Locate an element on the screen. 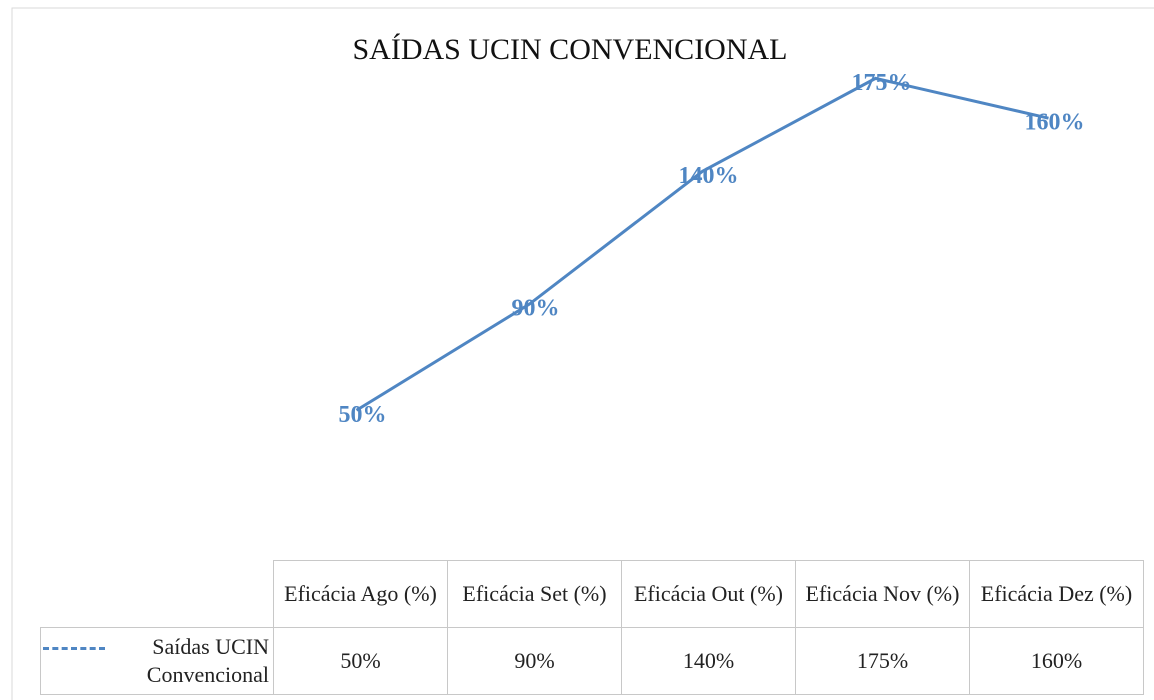 The width and height of the screenshot is (1154, 700). category-cell: Eficácia Set (%) is located at coordinates (534, 594).